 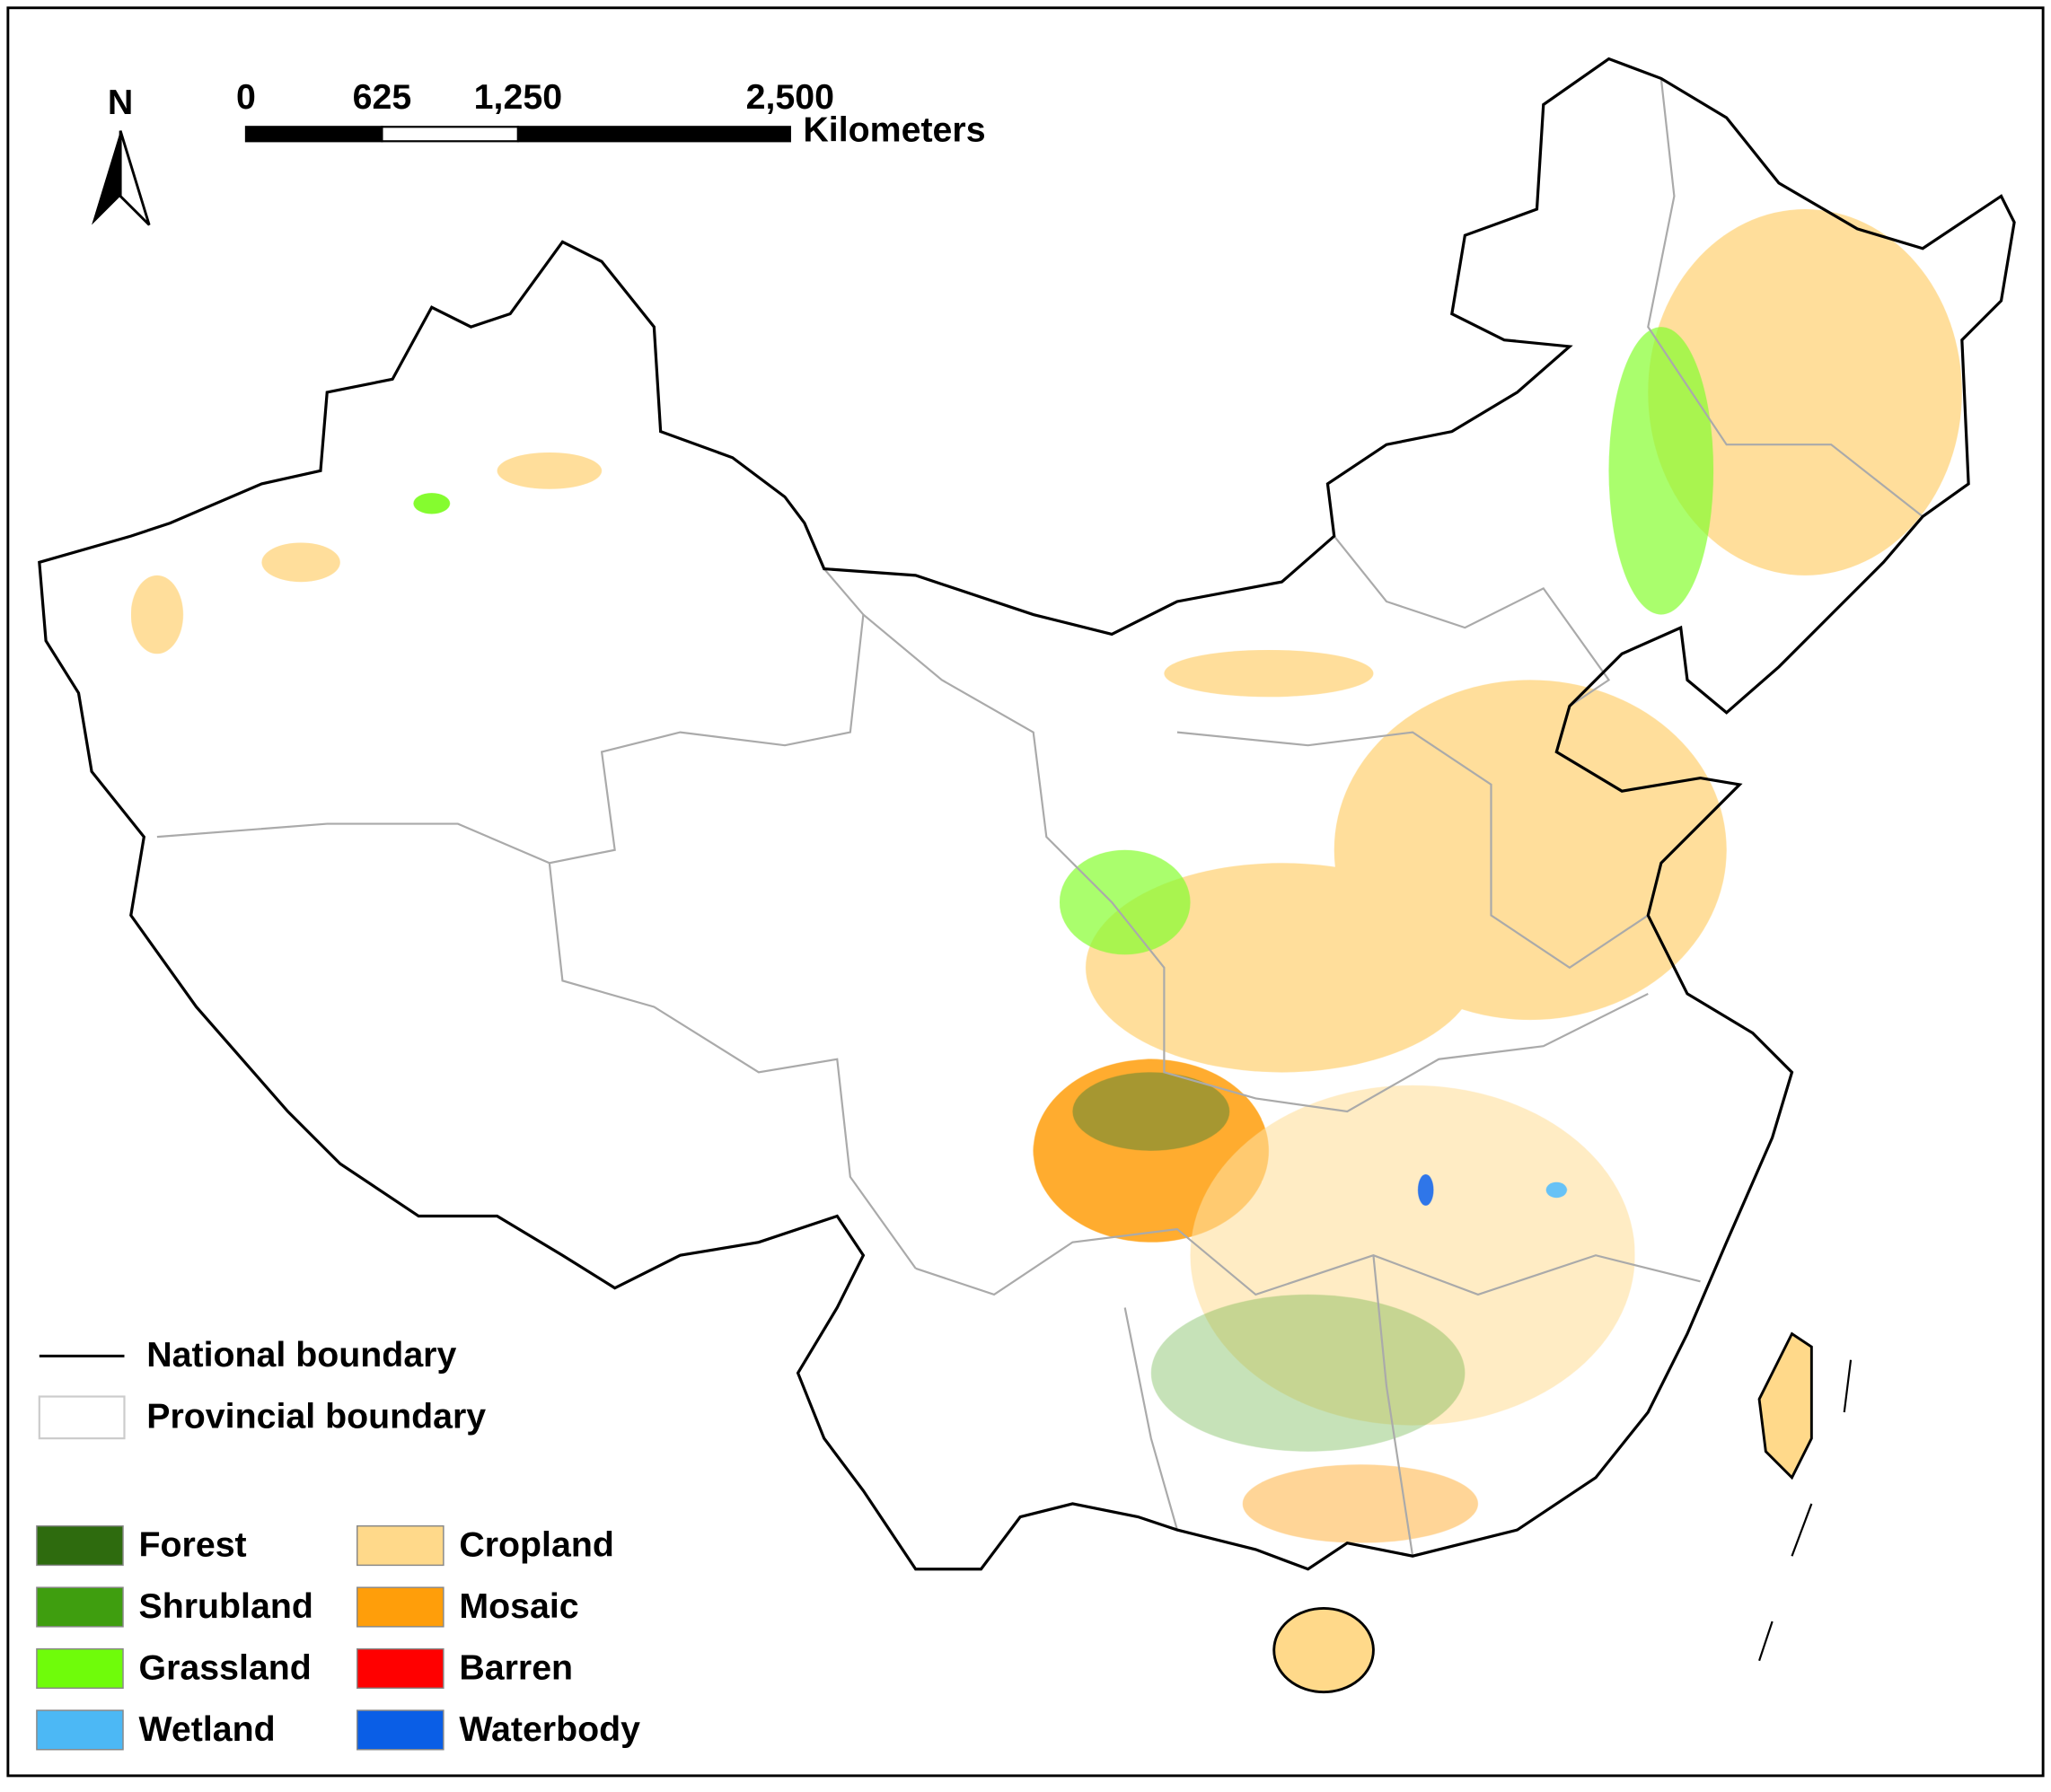 What do you see at coordinates (226, 1667) in the screenshot?
I see `legend-label: Grassland` at bounding box center [226, 1667].